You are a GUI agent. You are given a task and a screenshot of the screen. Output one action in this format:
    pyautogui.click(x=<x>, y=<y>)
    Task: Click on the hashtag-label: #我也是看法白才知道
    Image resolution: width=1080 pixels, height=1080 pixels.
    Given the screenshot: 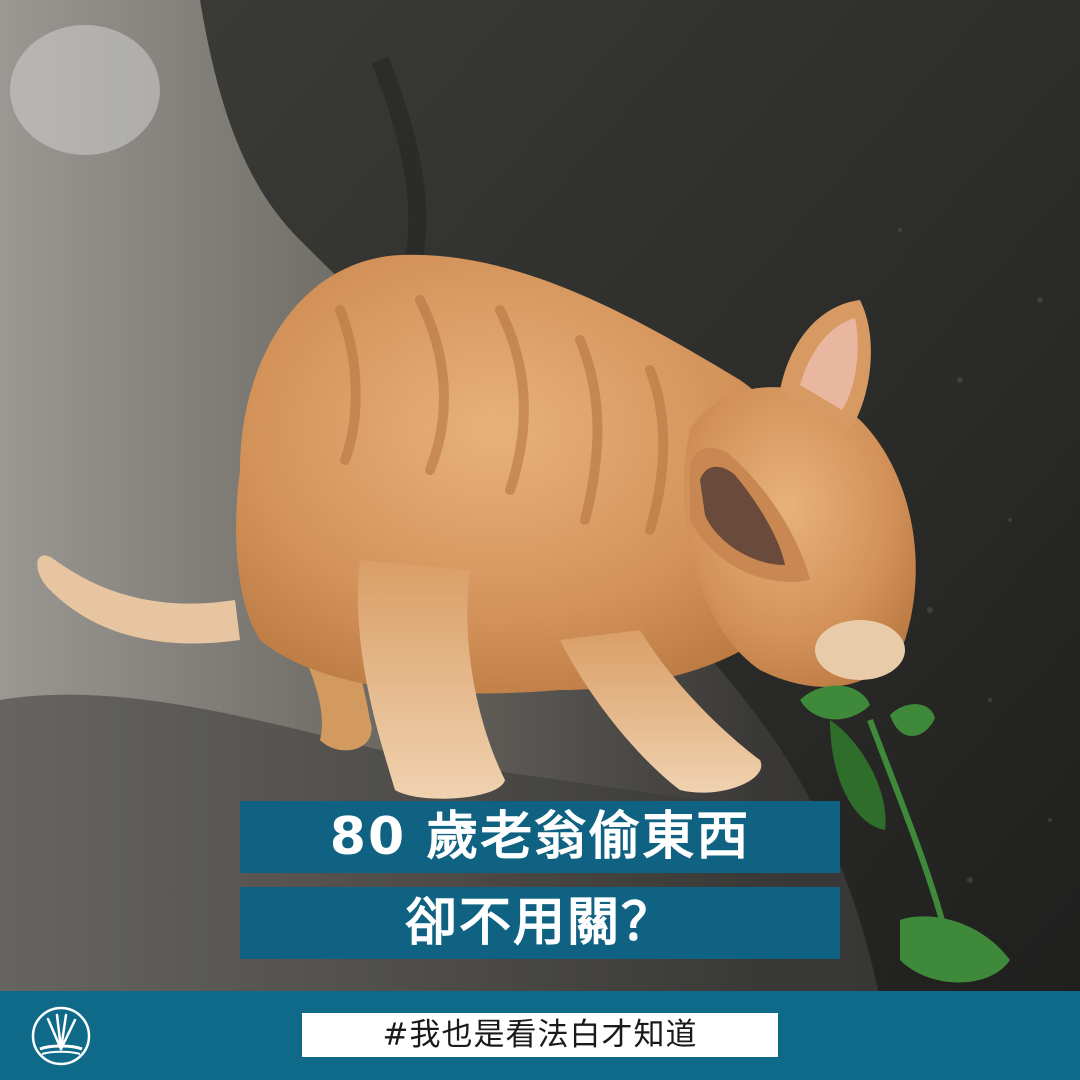 What is the action you would take?
    pyautogui.click(x=540, y=1035)
    